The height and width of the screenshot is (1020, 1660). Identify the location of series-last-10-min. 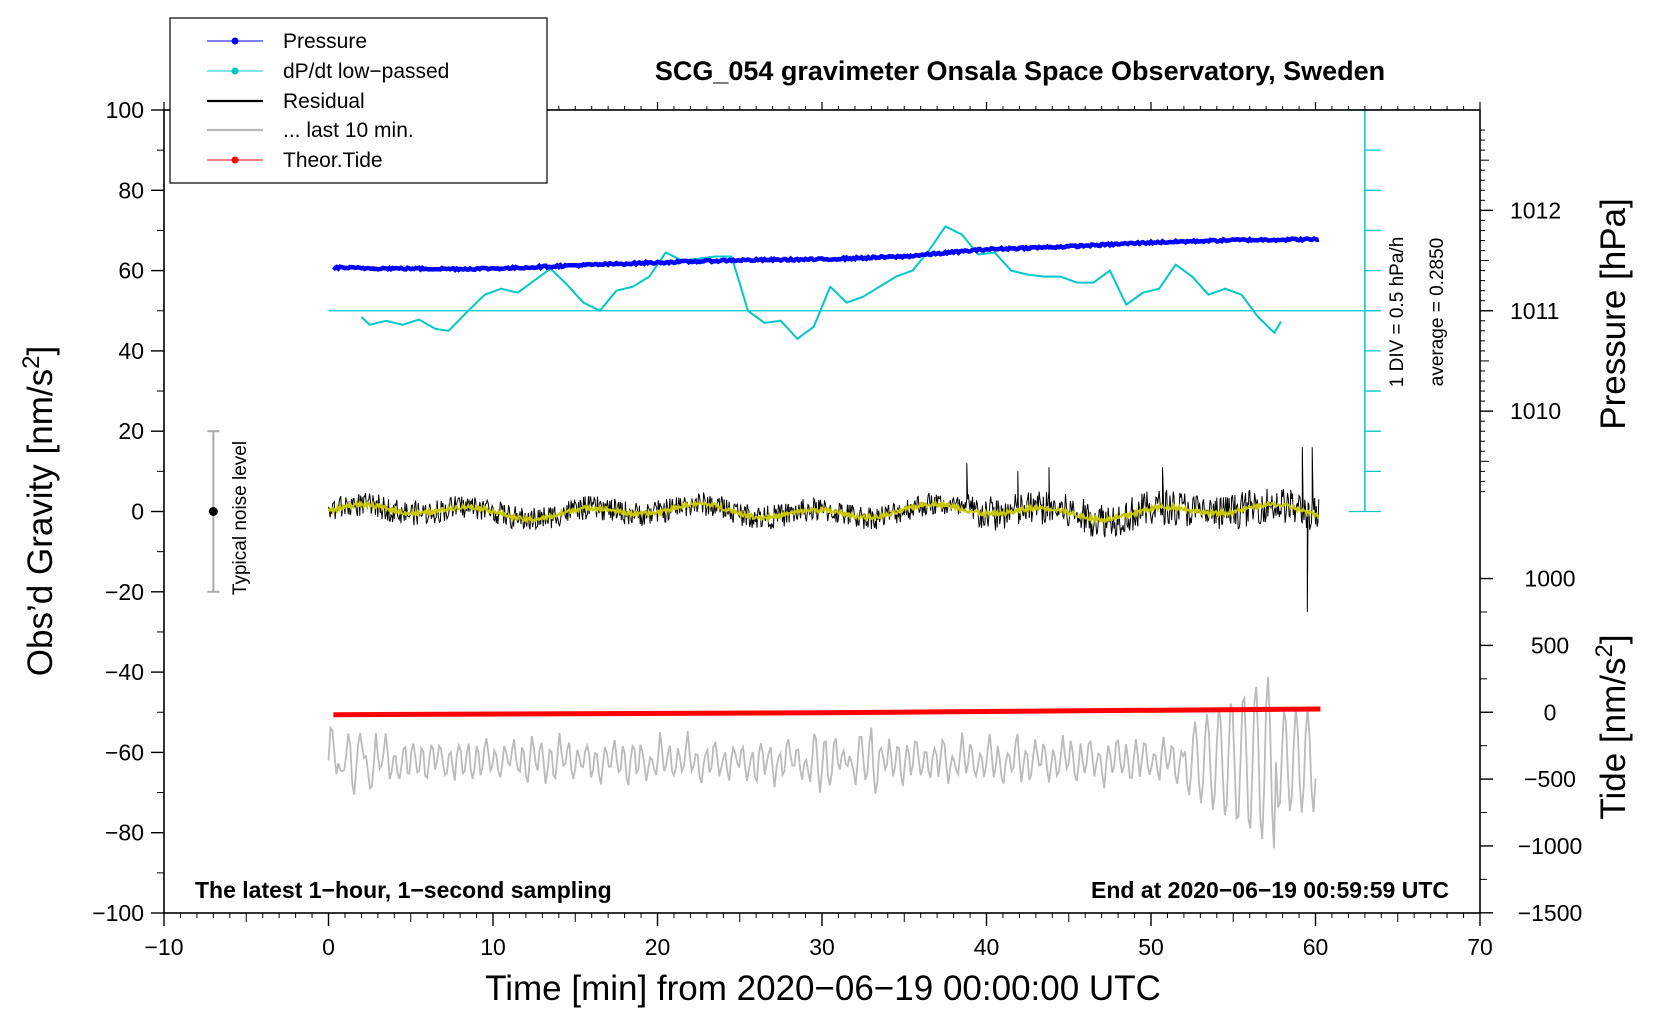
(822, 762).